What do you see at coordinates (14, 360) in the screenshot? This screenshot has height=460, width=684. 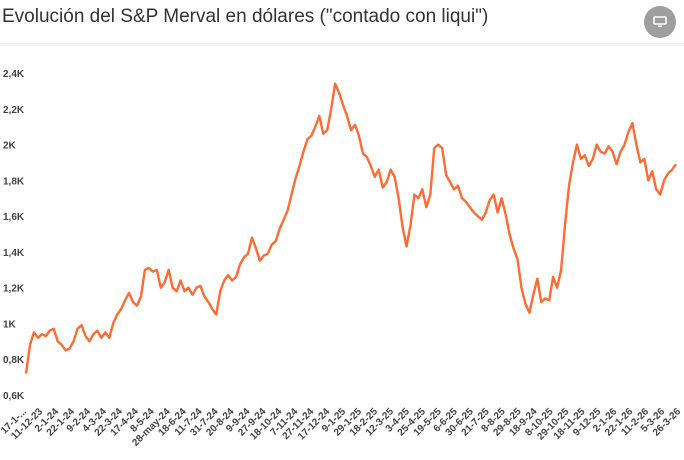 I see `y-tick-label: 0,8K` at bounding box center [14, 360].